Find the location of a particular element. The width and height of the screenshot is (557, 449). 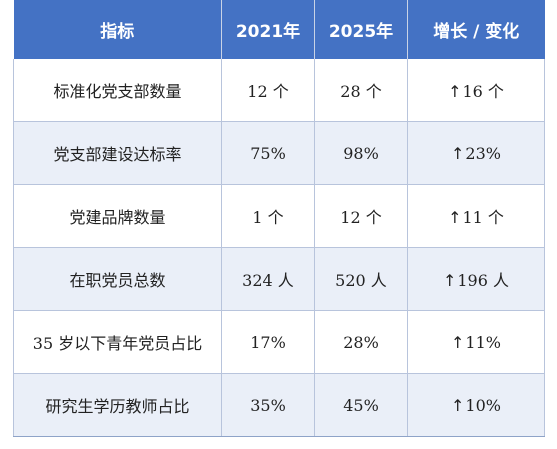

cell-indicator: 研究生学历教师占比 is located at coordinates (117, 405).